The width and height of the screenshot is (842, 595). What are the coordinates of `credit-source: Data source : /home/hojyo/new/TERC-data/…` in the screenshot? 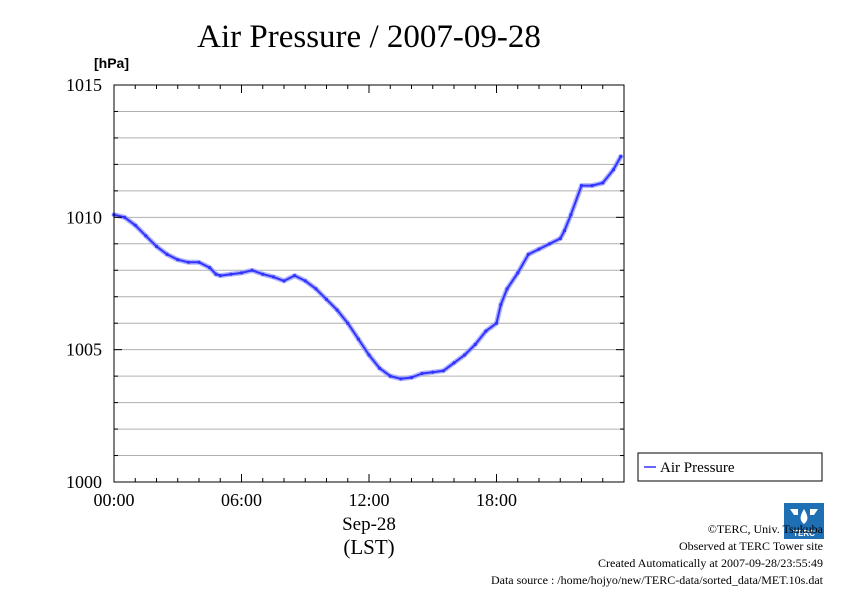 It's located at (656, 580).